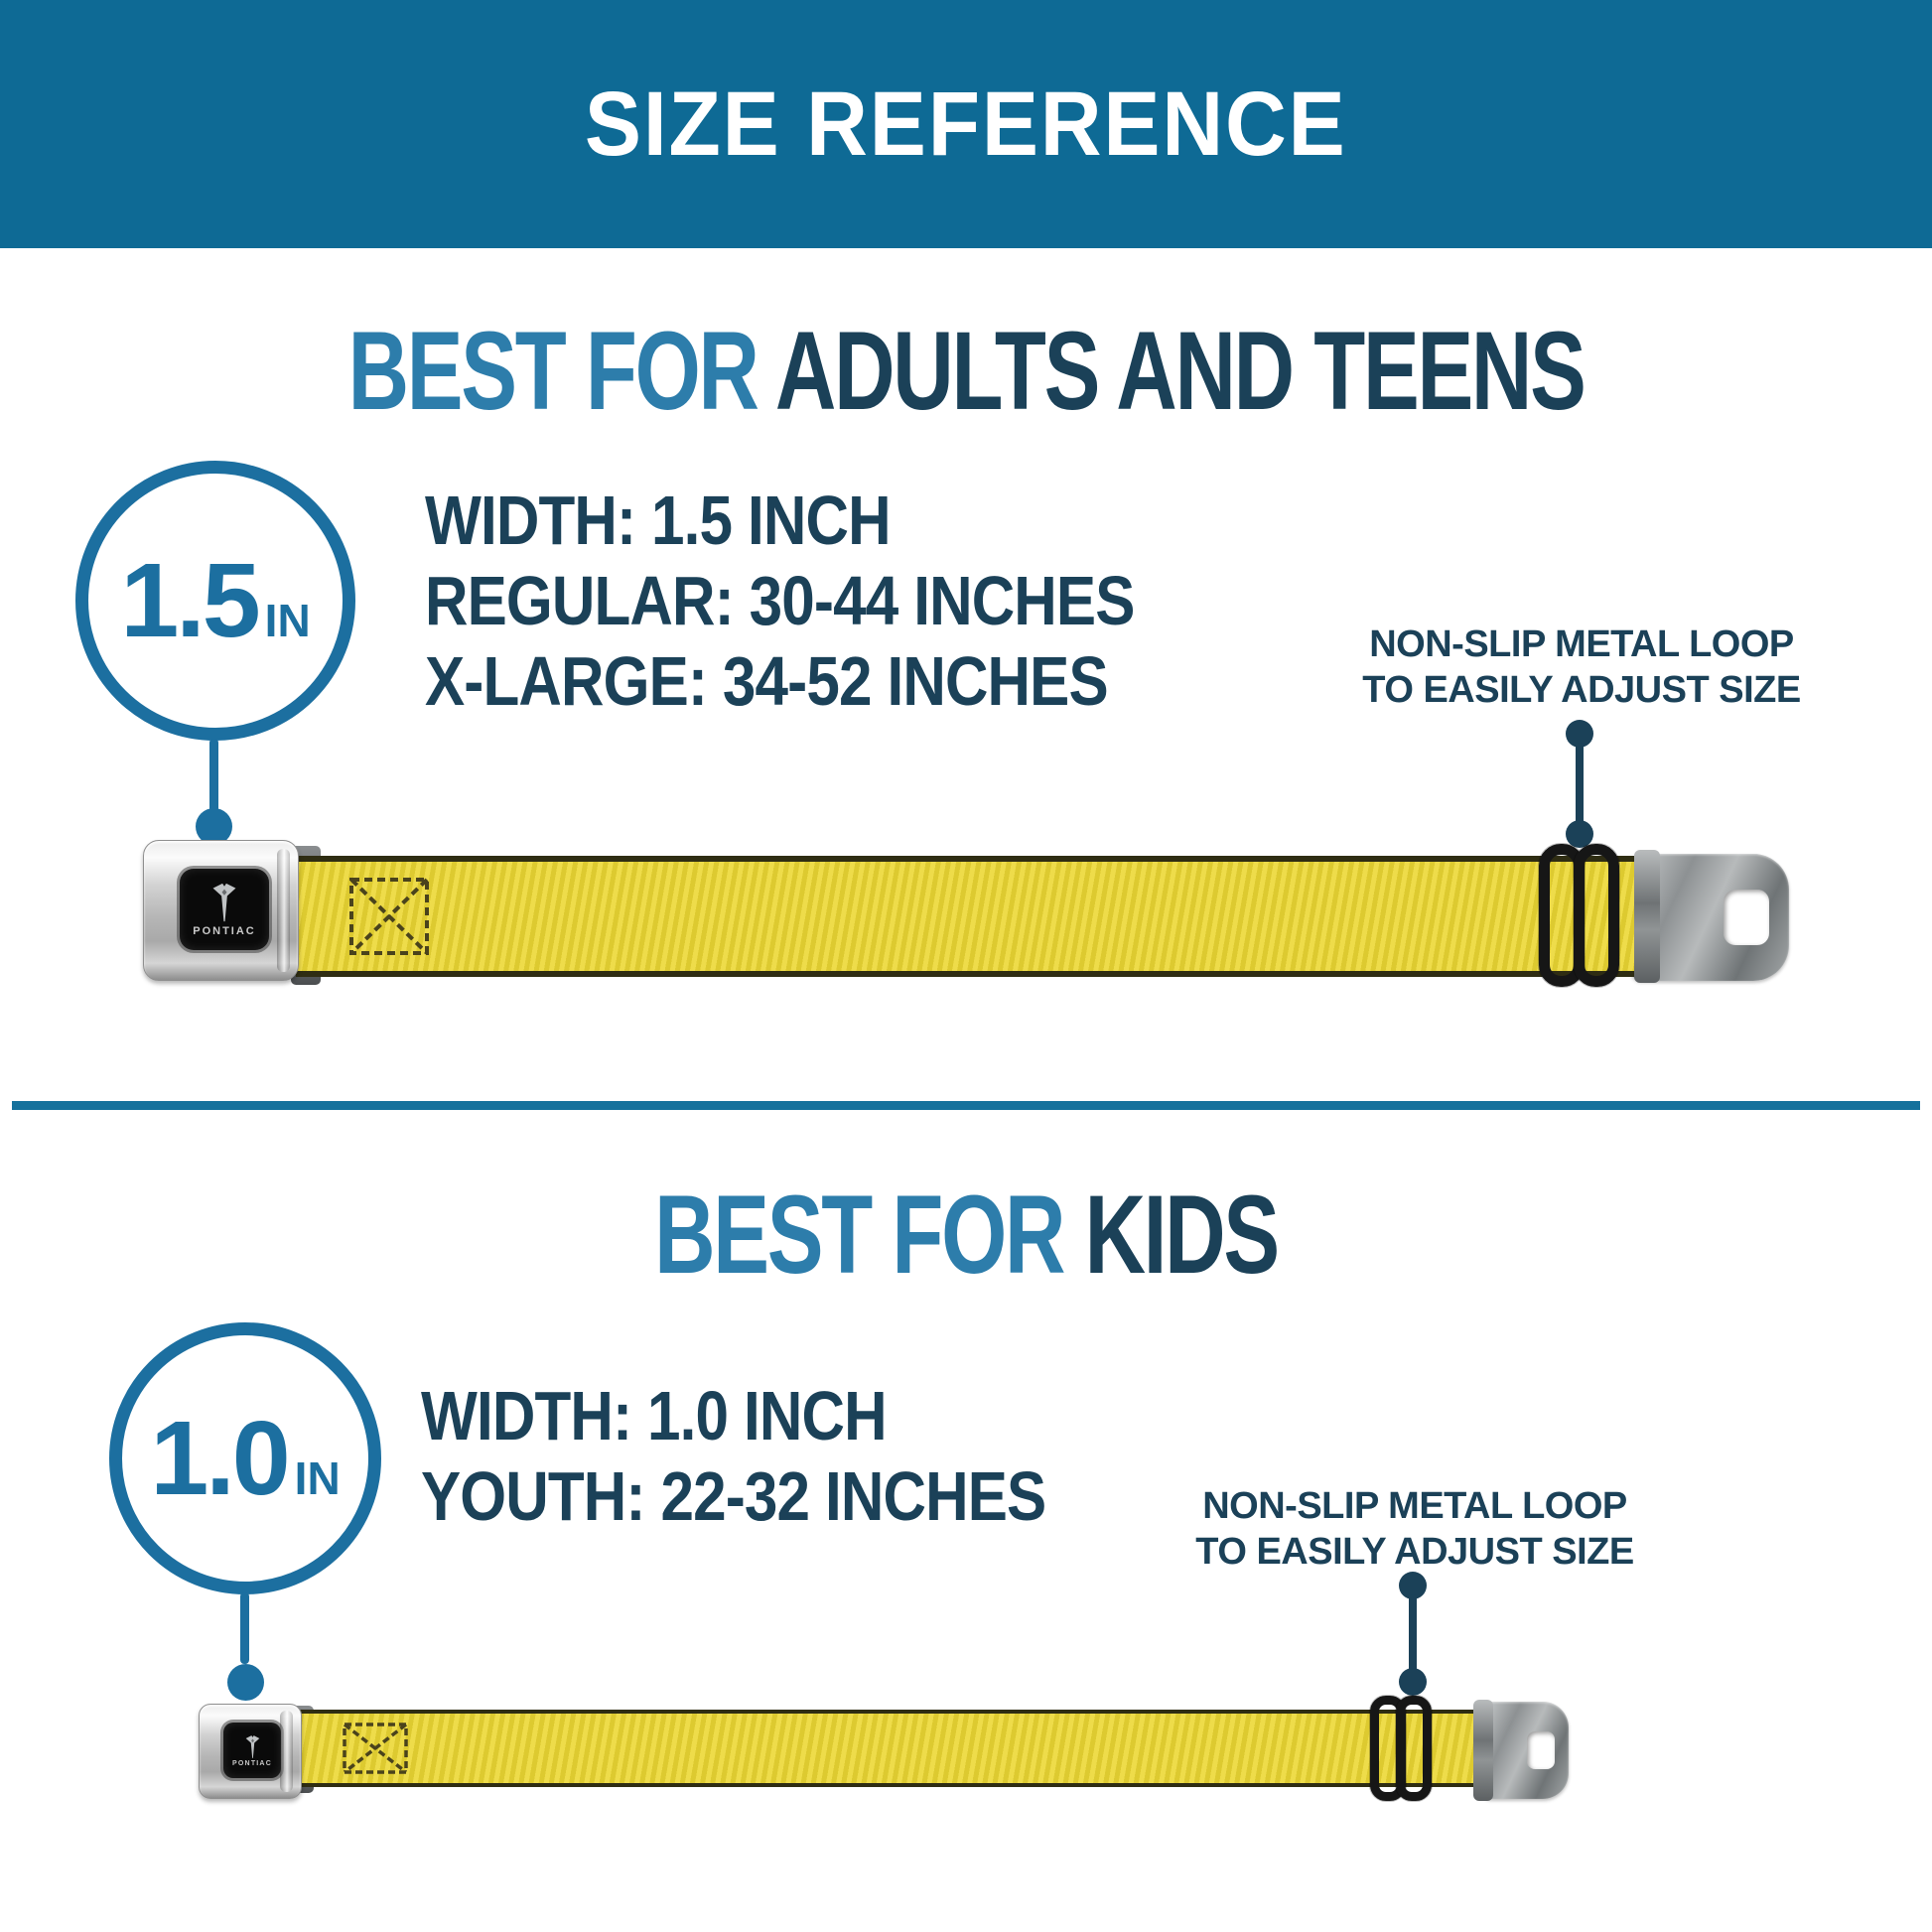  Describe the element at coordinates (1483, 1751) in the screenshot. I see `plate-collar-kids` at that location.